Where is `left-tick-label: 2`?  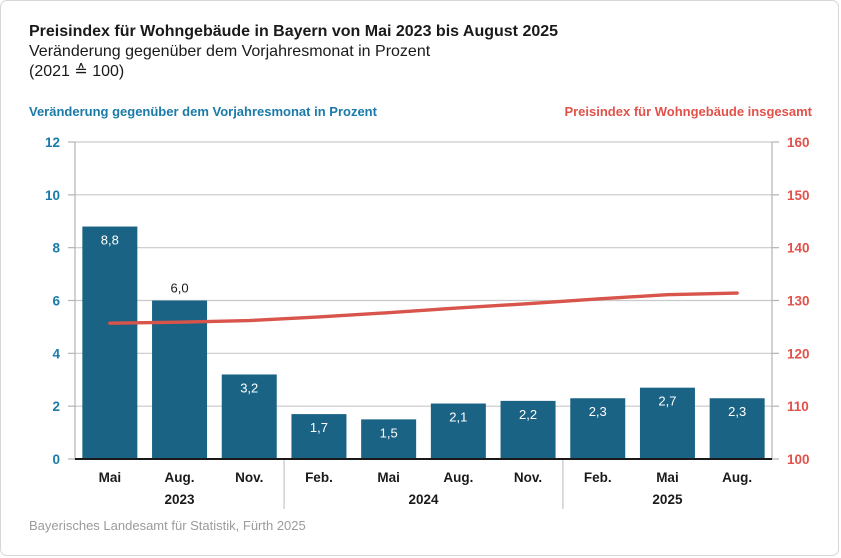
left-tick-label: 2 is located at coordinates (56, 406).